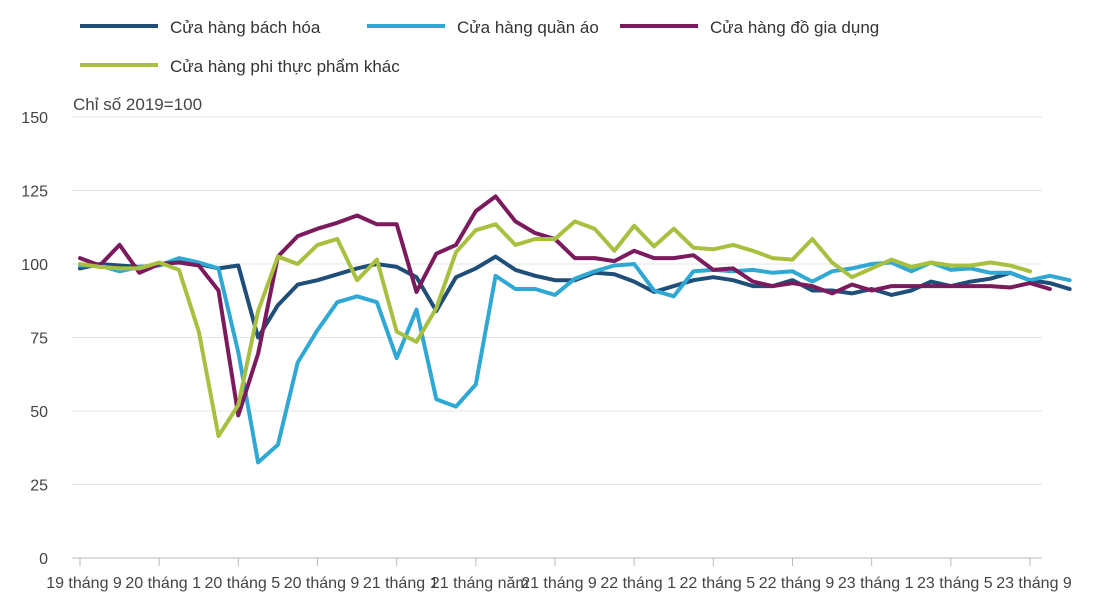  Describe the element at coordinates (797, 583) in the screenshot. I see `x-tick-label: 22 tháng 9` at that location.